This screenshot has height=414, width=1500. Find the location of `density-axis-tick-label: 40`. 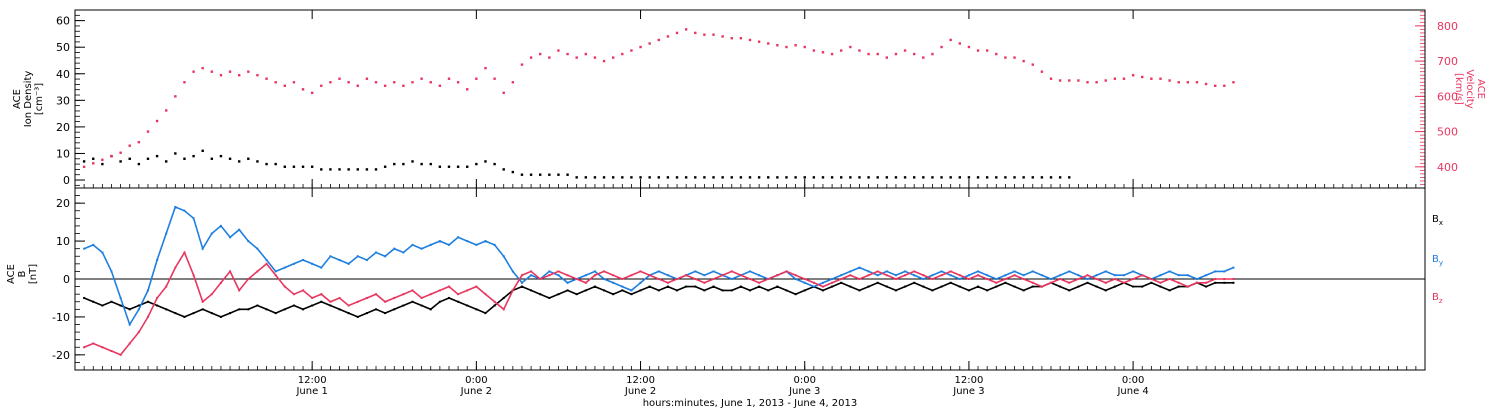

density-axis-tick-label: 40 is located at coordinates (63, 74).